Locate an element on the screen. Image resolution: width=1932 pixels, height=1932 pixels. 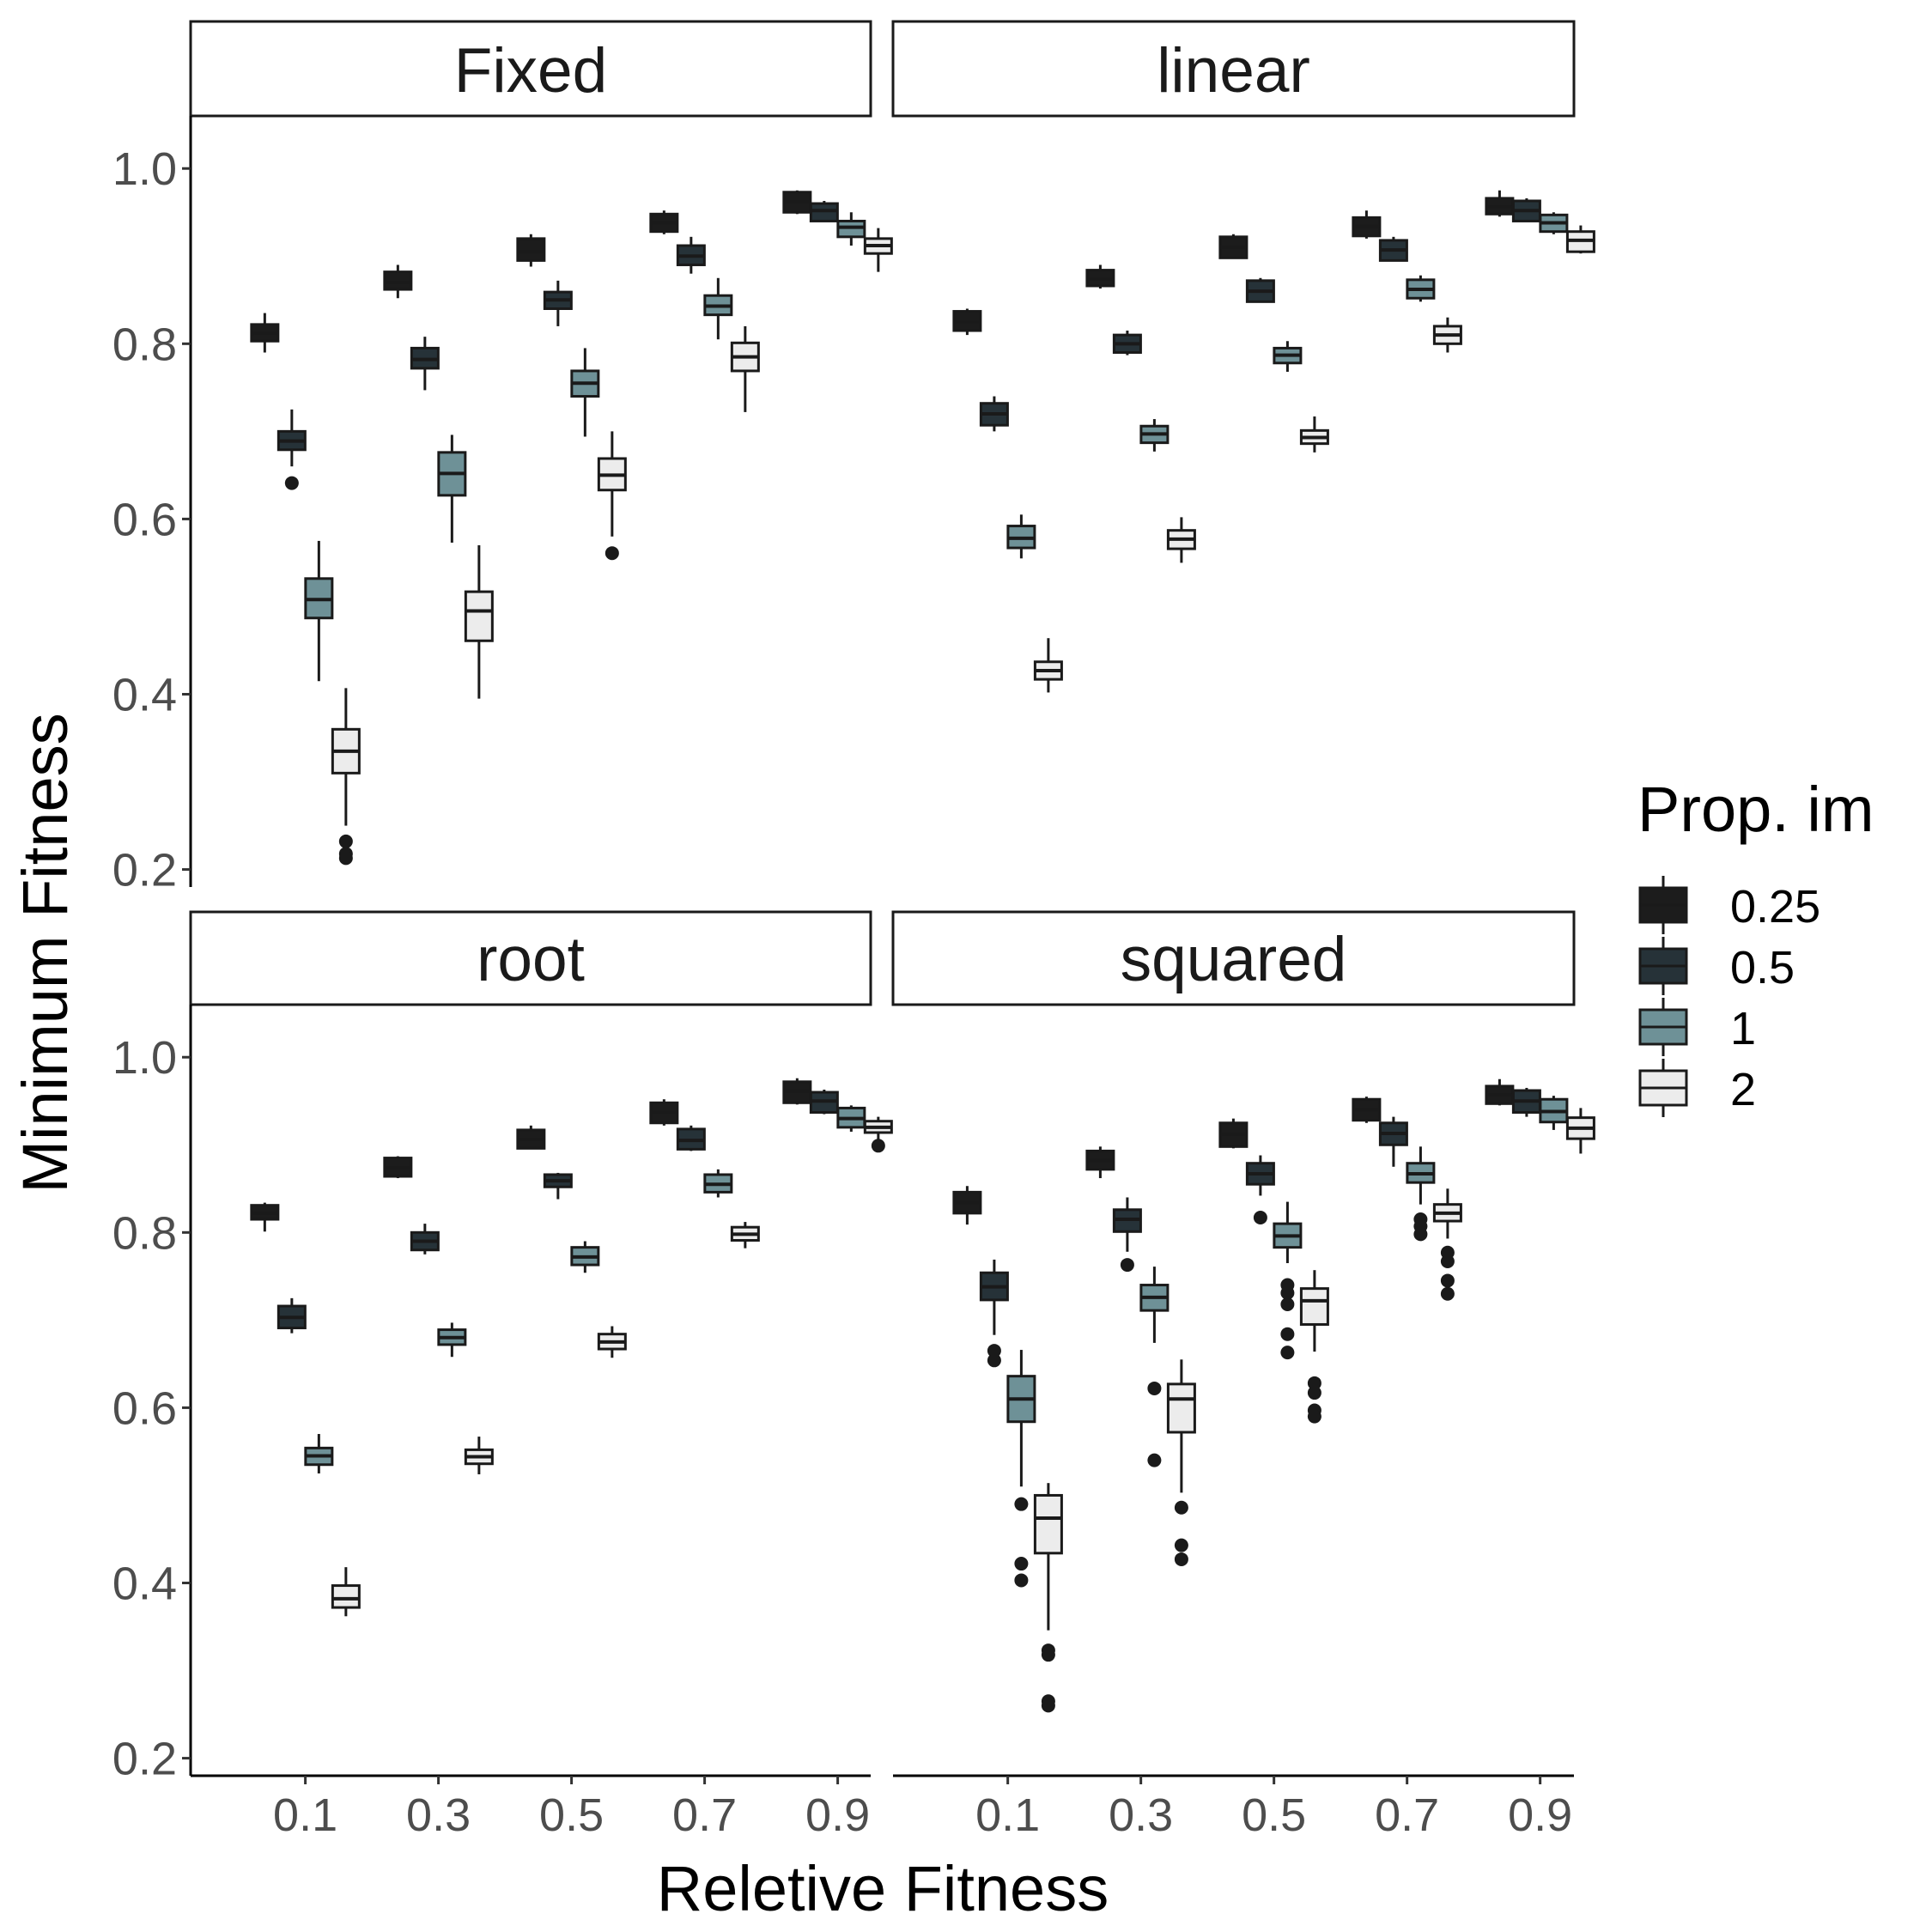
box-linear-0.7-1 is located at coordinates (1421, 289).